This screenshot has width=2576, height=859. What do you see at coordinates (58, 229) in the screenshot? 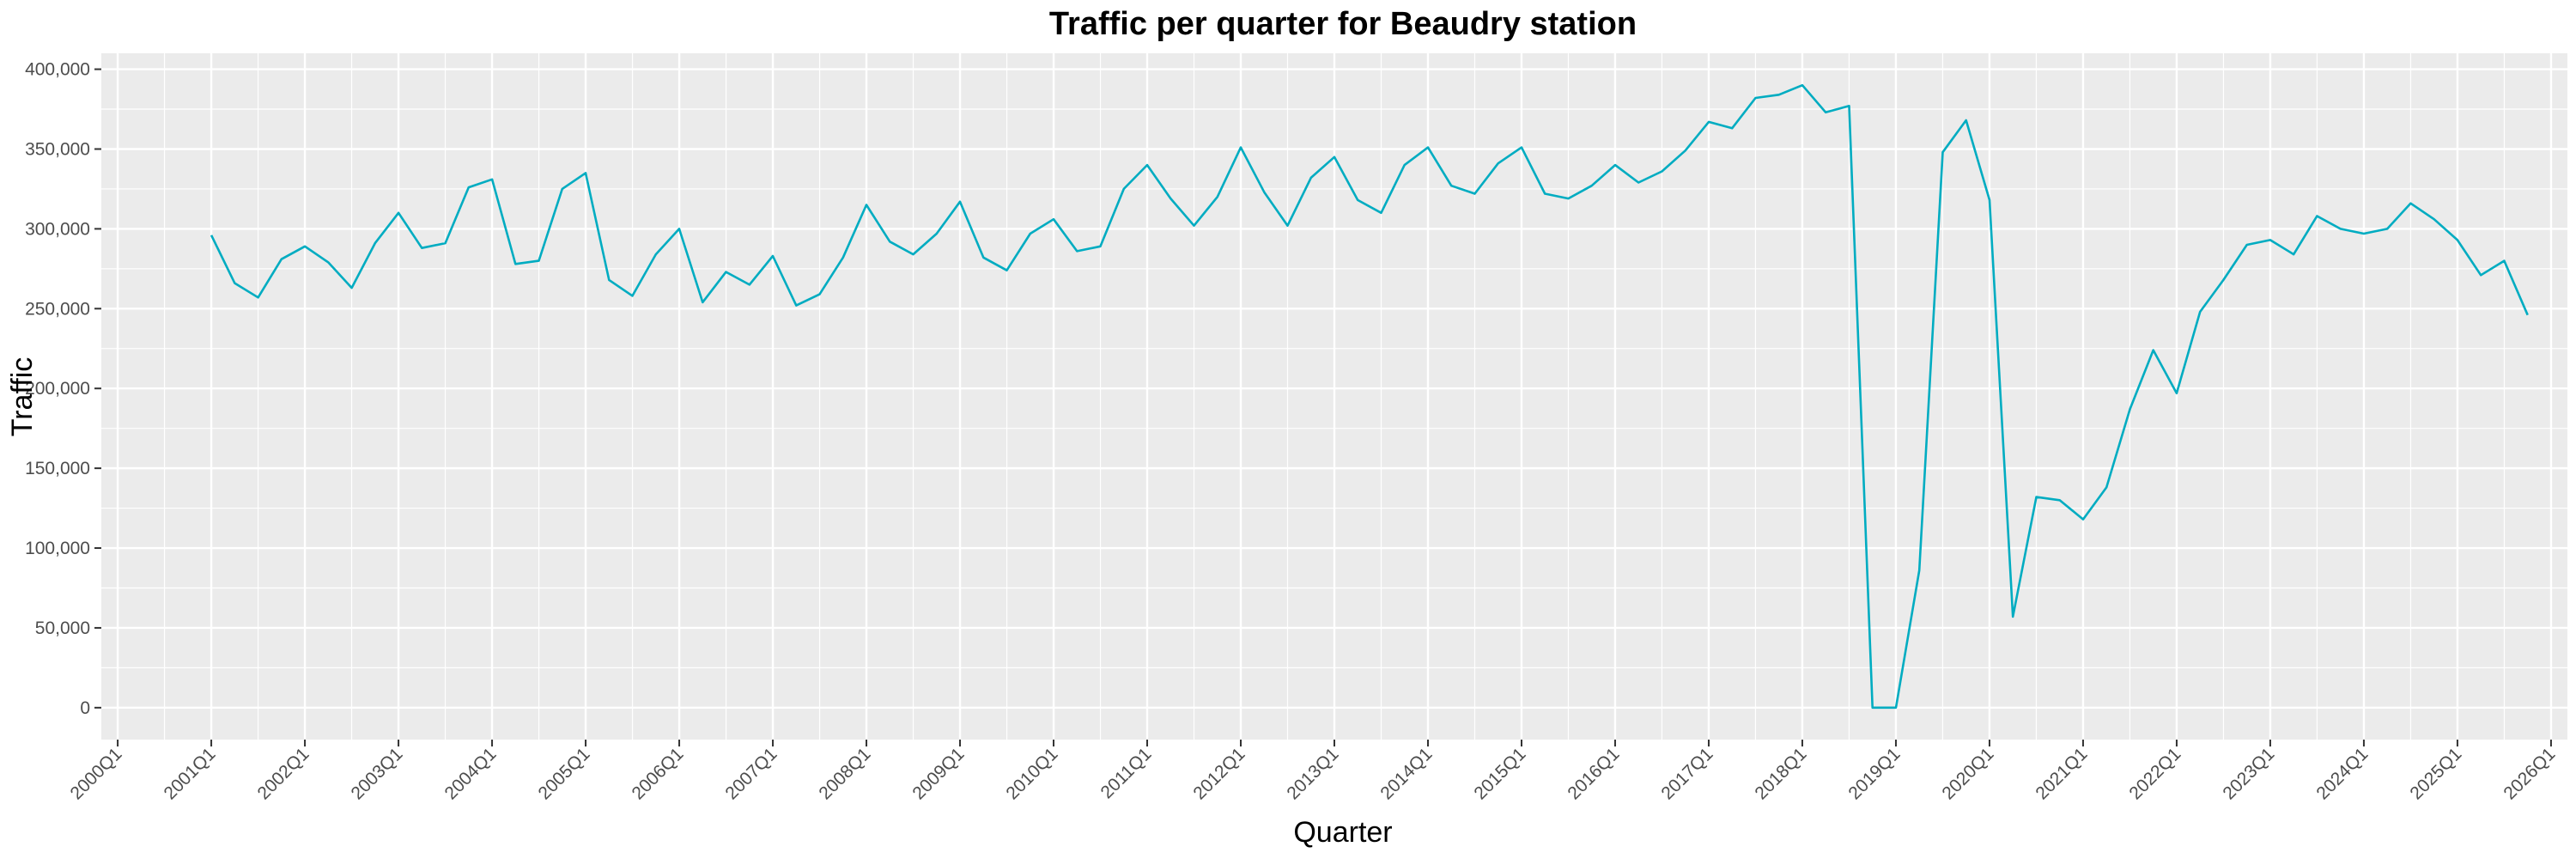
I see `y-tick-label: 300,000` at bounding box center [58, 229].